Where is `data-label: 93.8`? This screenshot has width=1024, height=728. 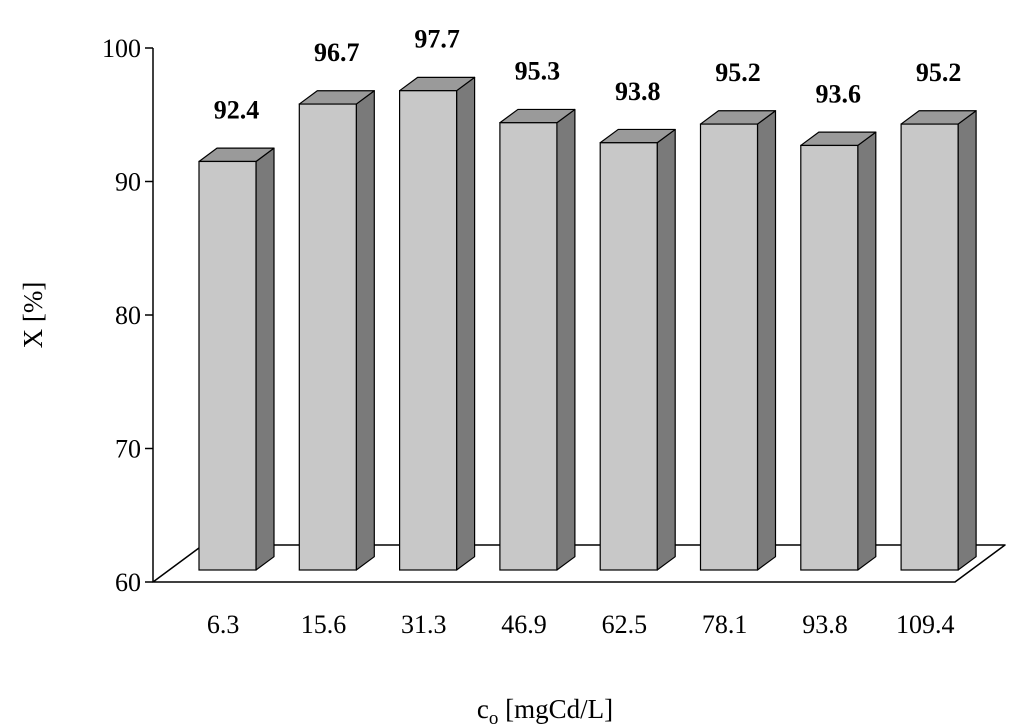
data-label: 93.8 is located at coordinates (638, 91).